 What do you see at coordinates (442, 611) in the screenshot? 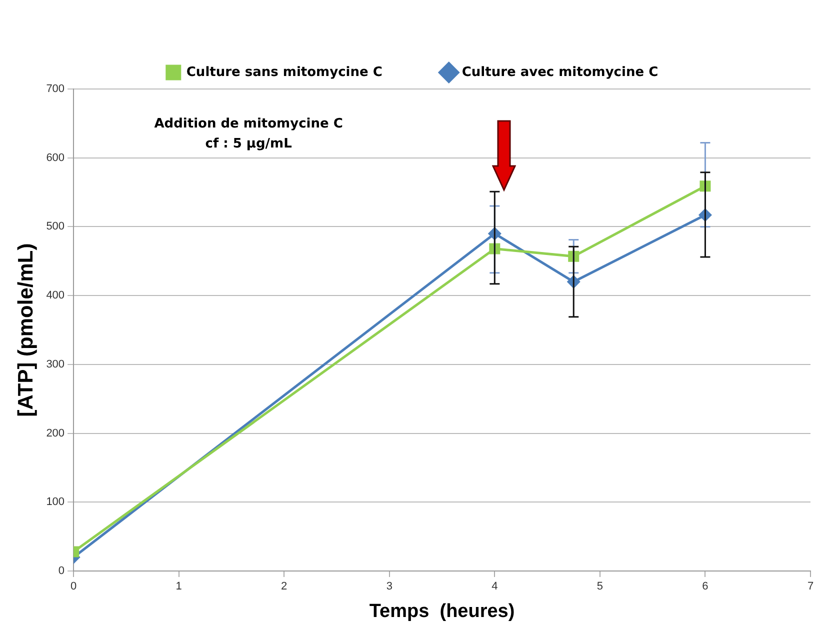
I see `x-axis-title: Temps (heures)` at bounding box center [442, 611].